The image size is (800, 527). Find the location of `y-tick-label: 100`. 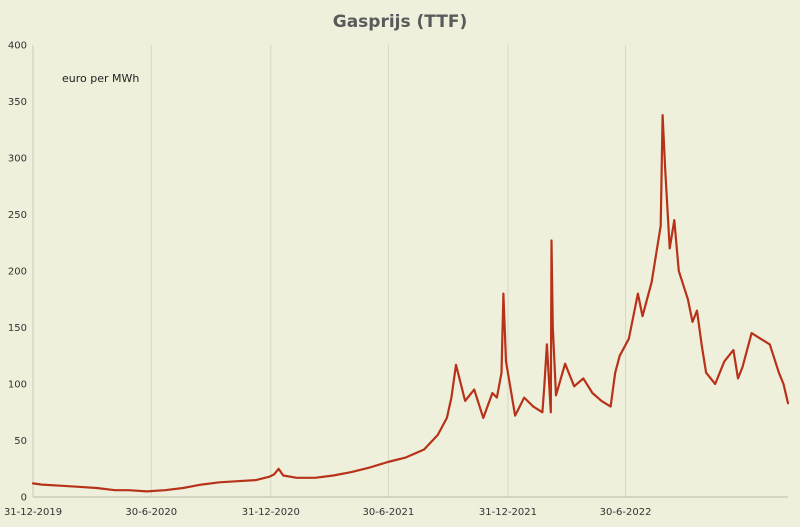

y-tick-label: 100 is located at coordinates (17, 385).